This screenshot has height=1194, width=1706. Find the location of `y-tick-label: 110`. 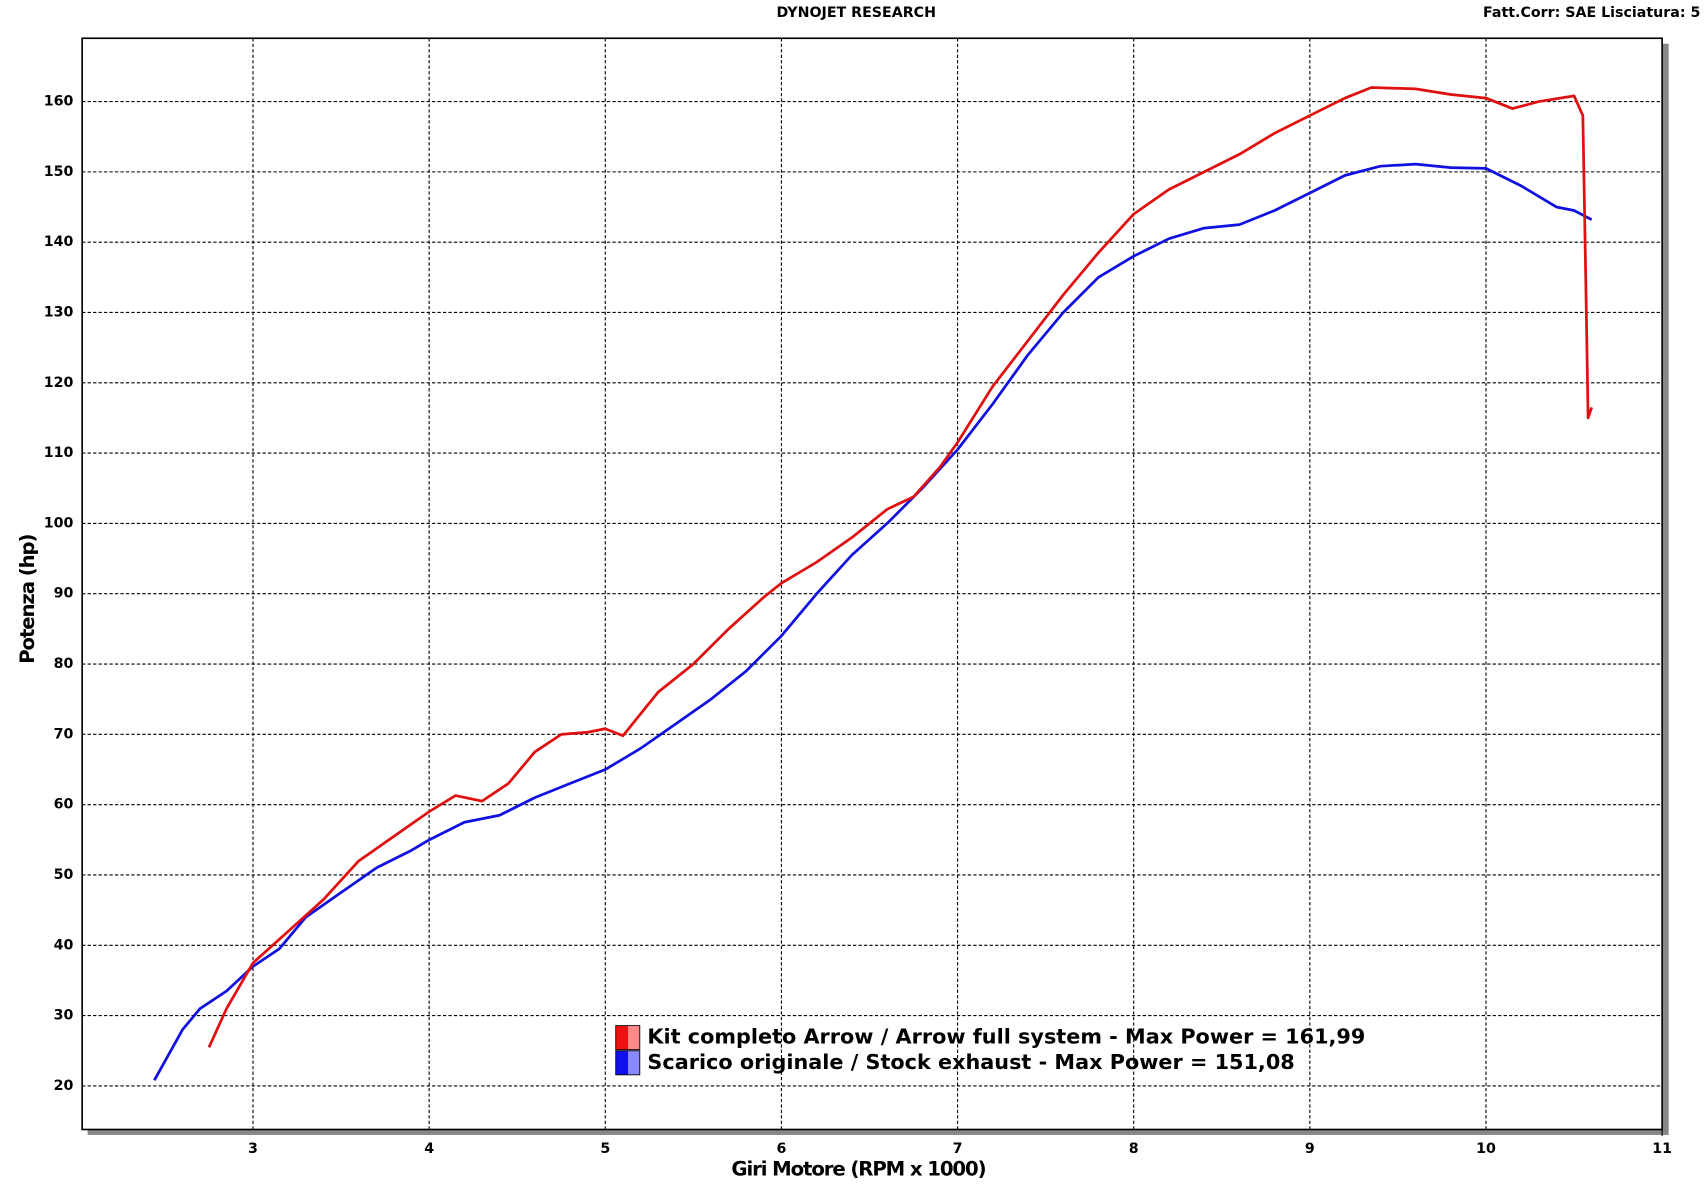

y-tick-label: 110 is located at coordinates (59, 453).